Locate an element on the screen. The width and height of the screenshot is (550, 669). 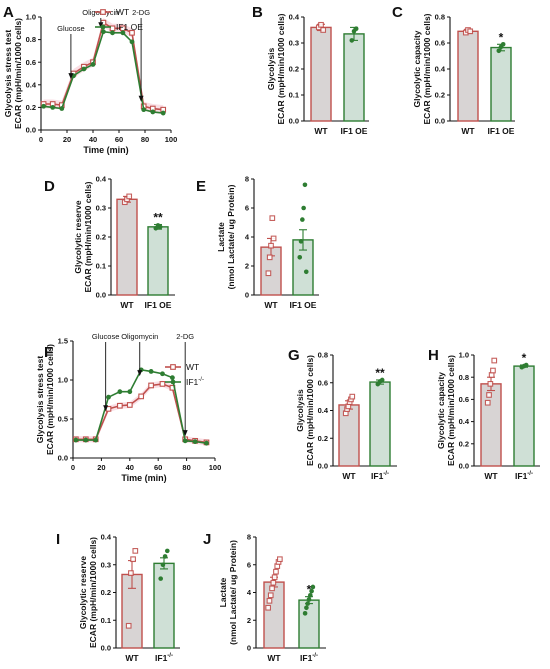
y-axis-label-line: Glycolytic capacity is located at coordinates (417, 68).